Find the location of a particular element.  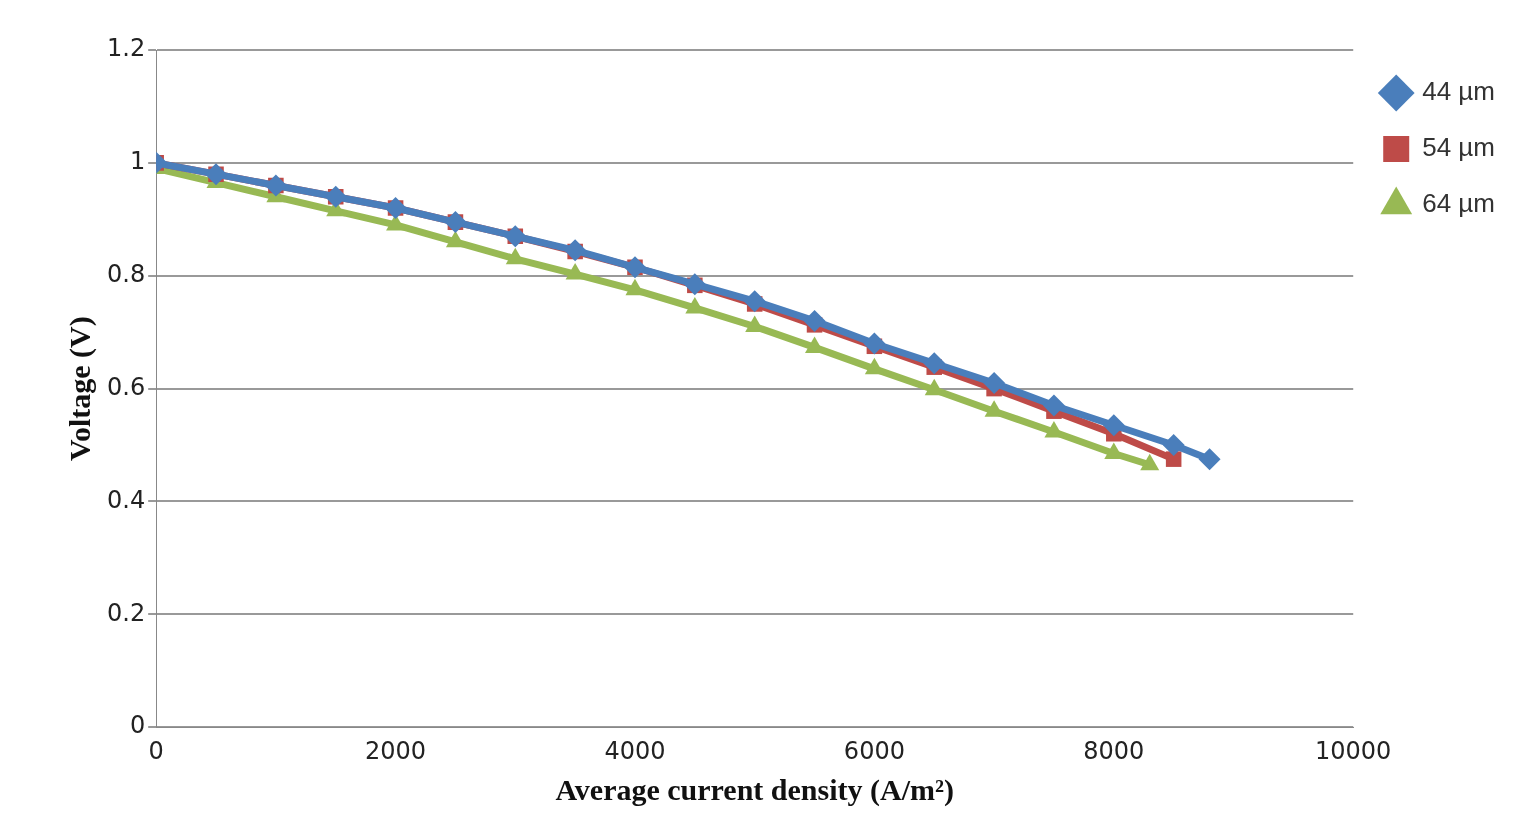

y-tick-label: 0.2 is located at coordinates (126, 612).